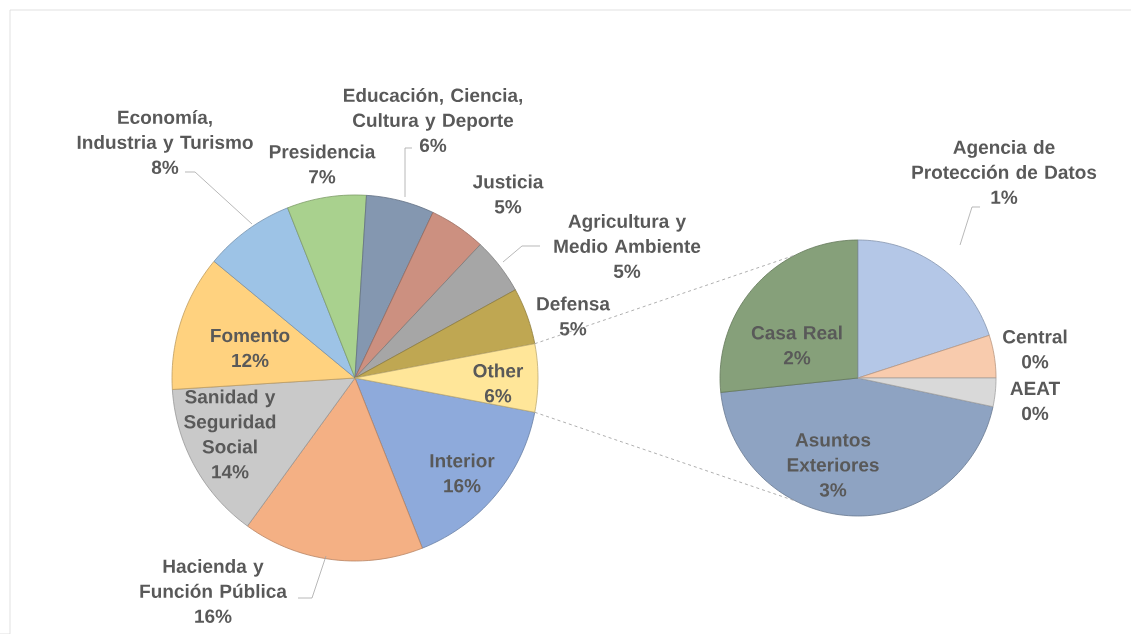 The image size is (1131, 634). Describe the element at coordinates (322, 151) in the screenshot. I see `slice-label: Presidencia` at that location.